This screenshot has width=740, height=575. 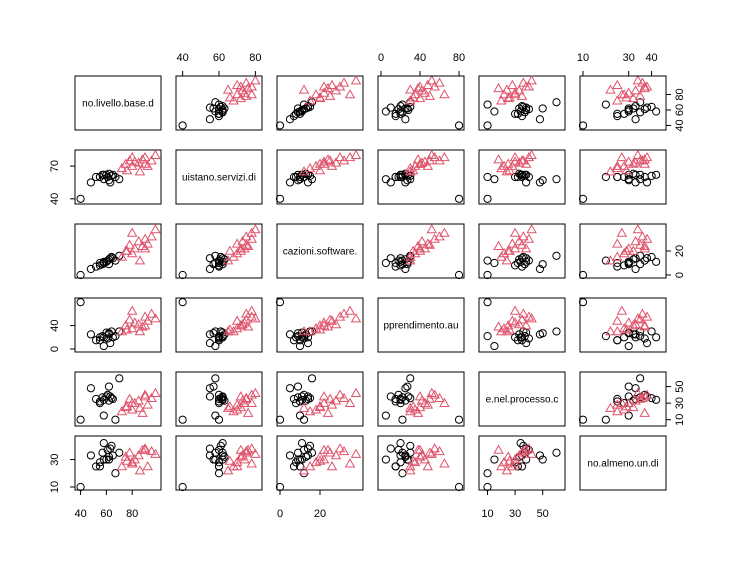 What do you see at coordinates (680, 251) in the screenshot?
I see `tick-label: 20` at bounding box center [680, 251].